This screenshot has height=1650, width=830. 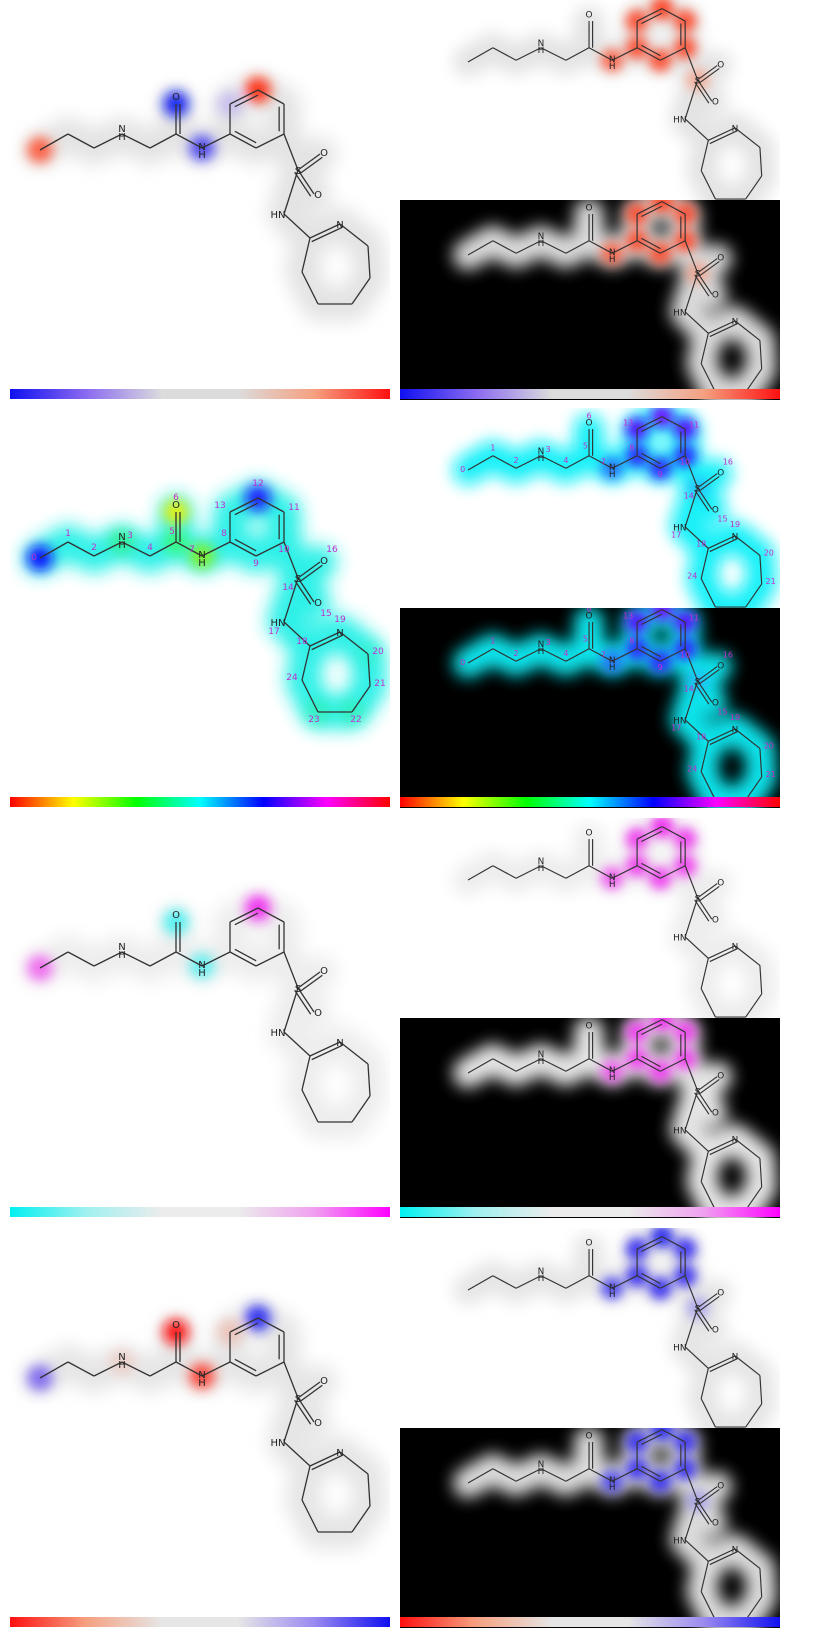 What do you see at coordinates (590, 300) in the screenshot?
I see `similarity-map-1-right-bottom: N H O N H S O O HN N` at bounding box center [590, 300].